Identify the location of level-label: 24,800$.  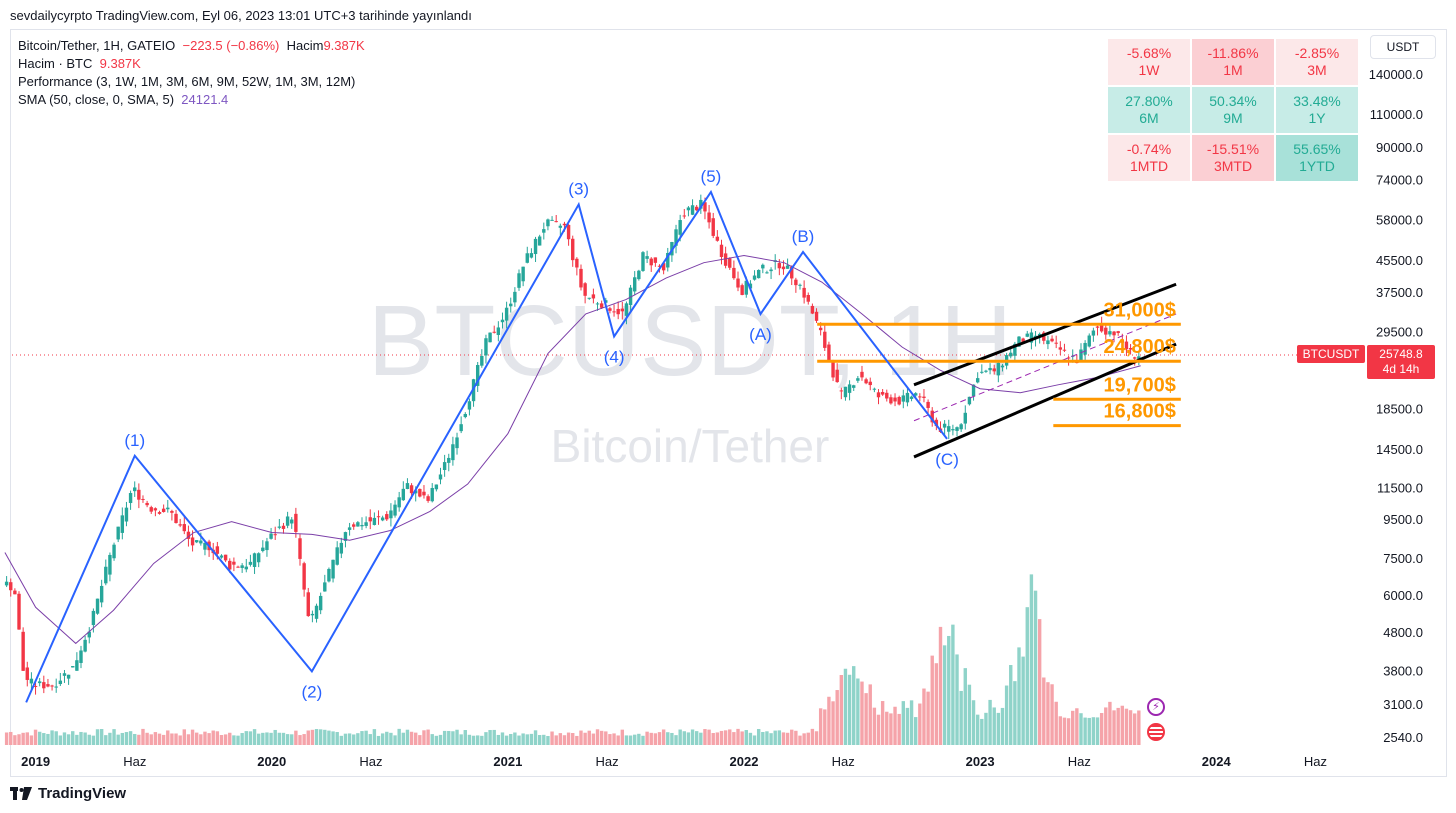
(1140, 347).